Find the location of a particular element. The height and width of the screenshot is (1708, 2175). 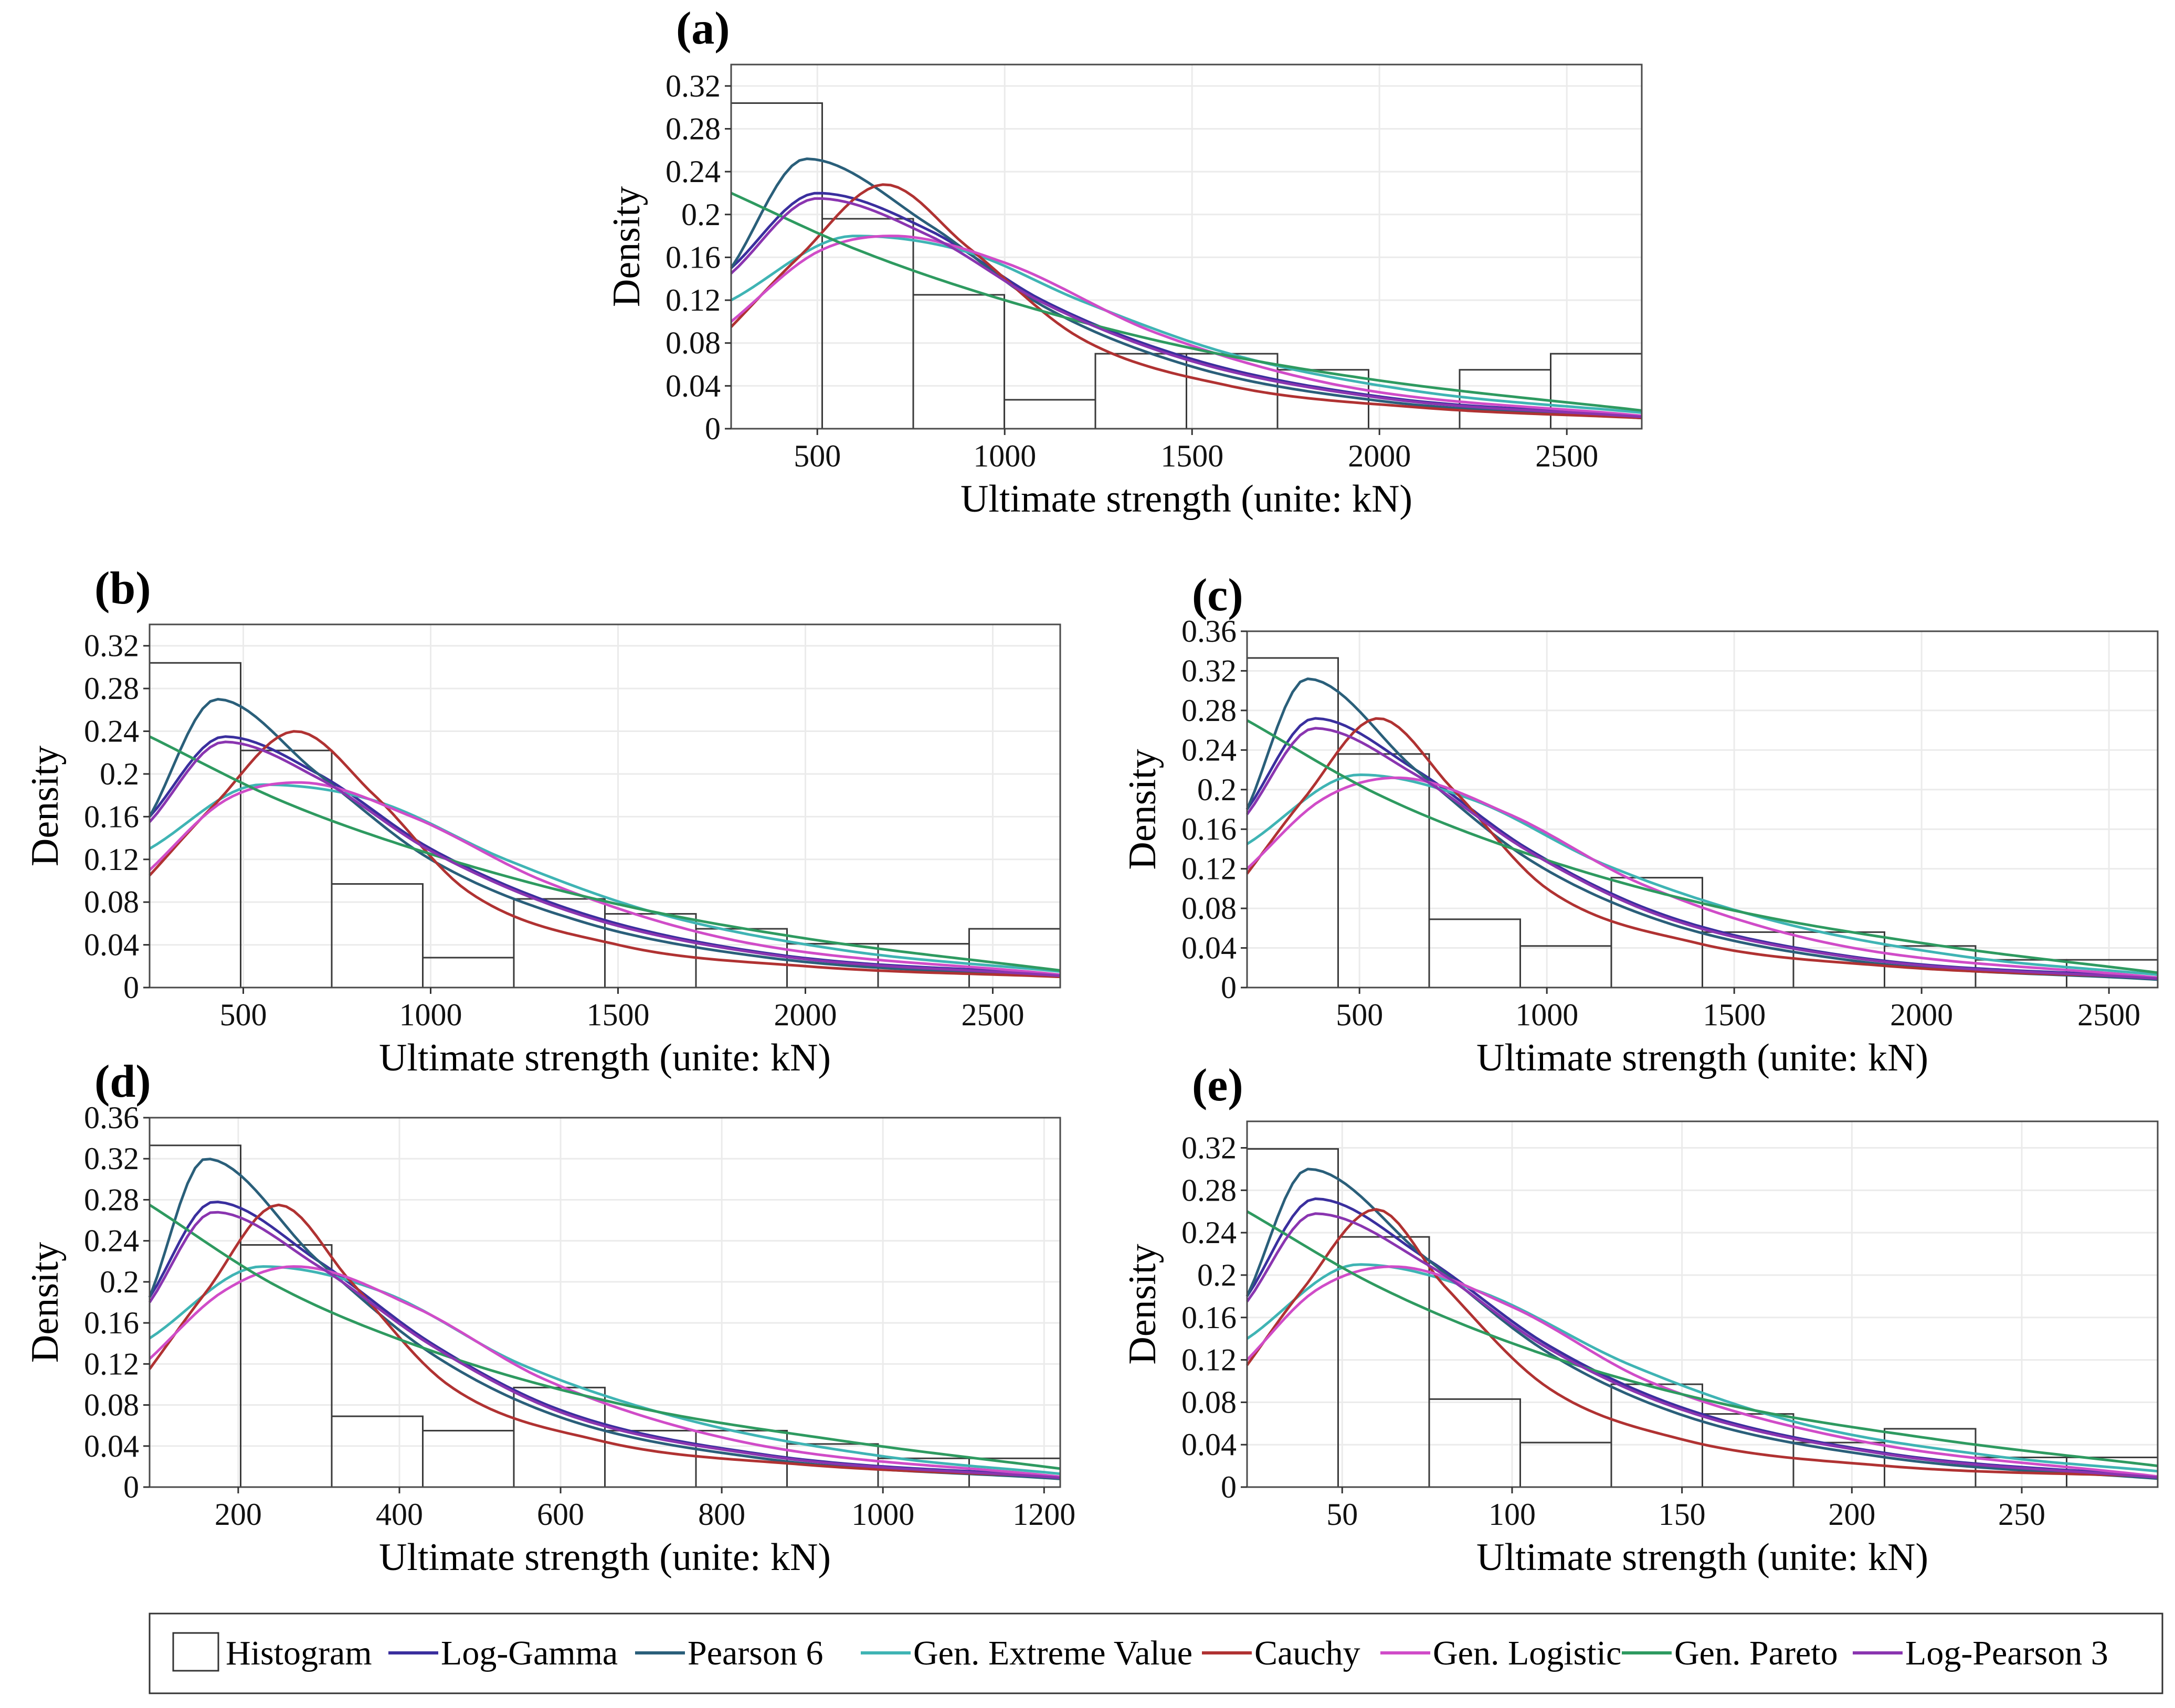

legend-swatch-histogram is located at coordinates (196, 1652).